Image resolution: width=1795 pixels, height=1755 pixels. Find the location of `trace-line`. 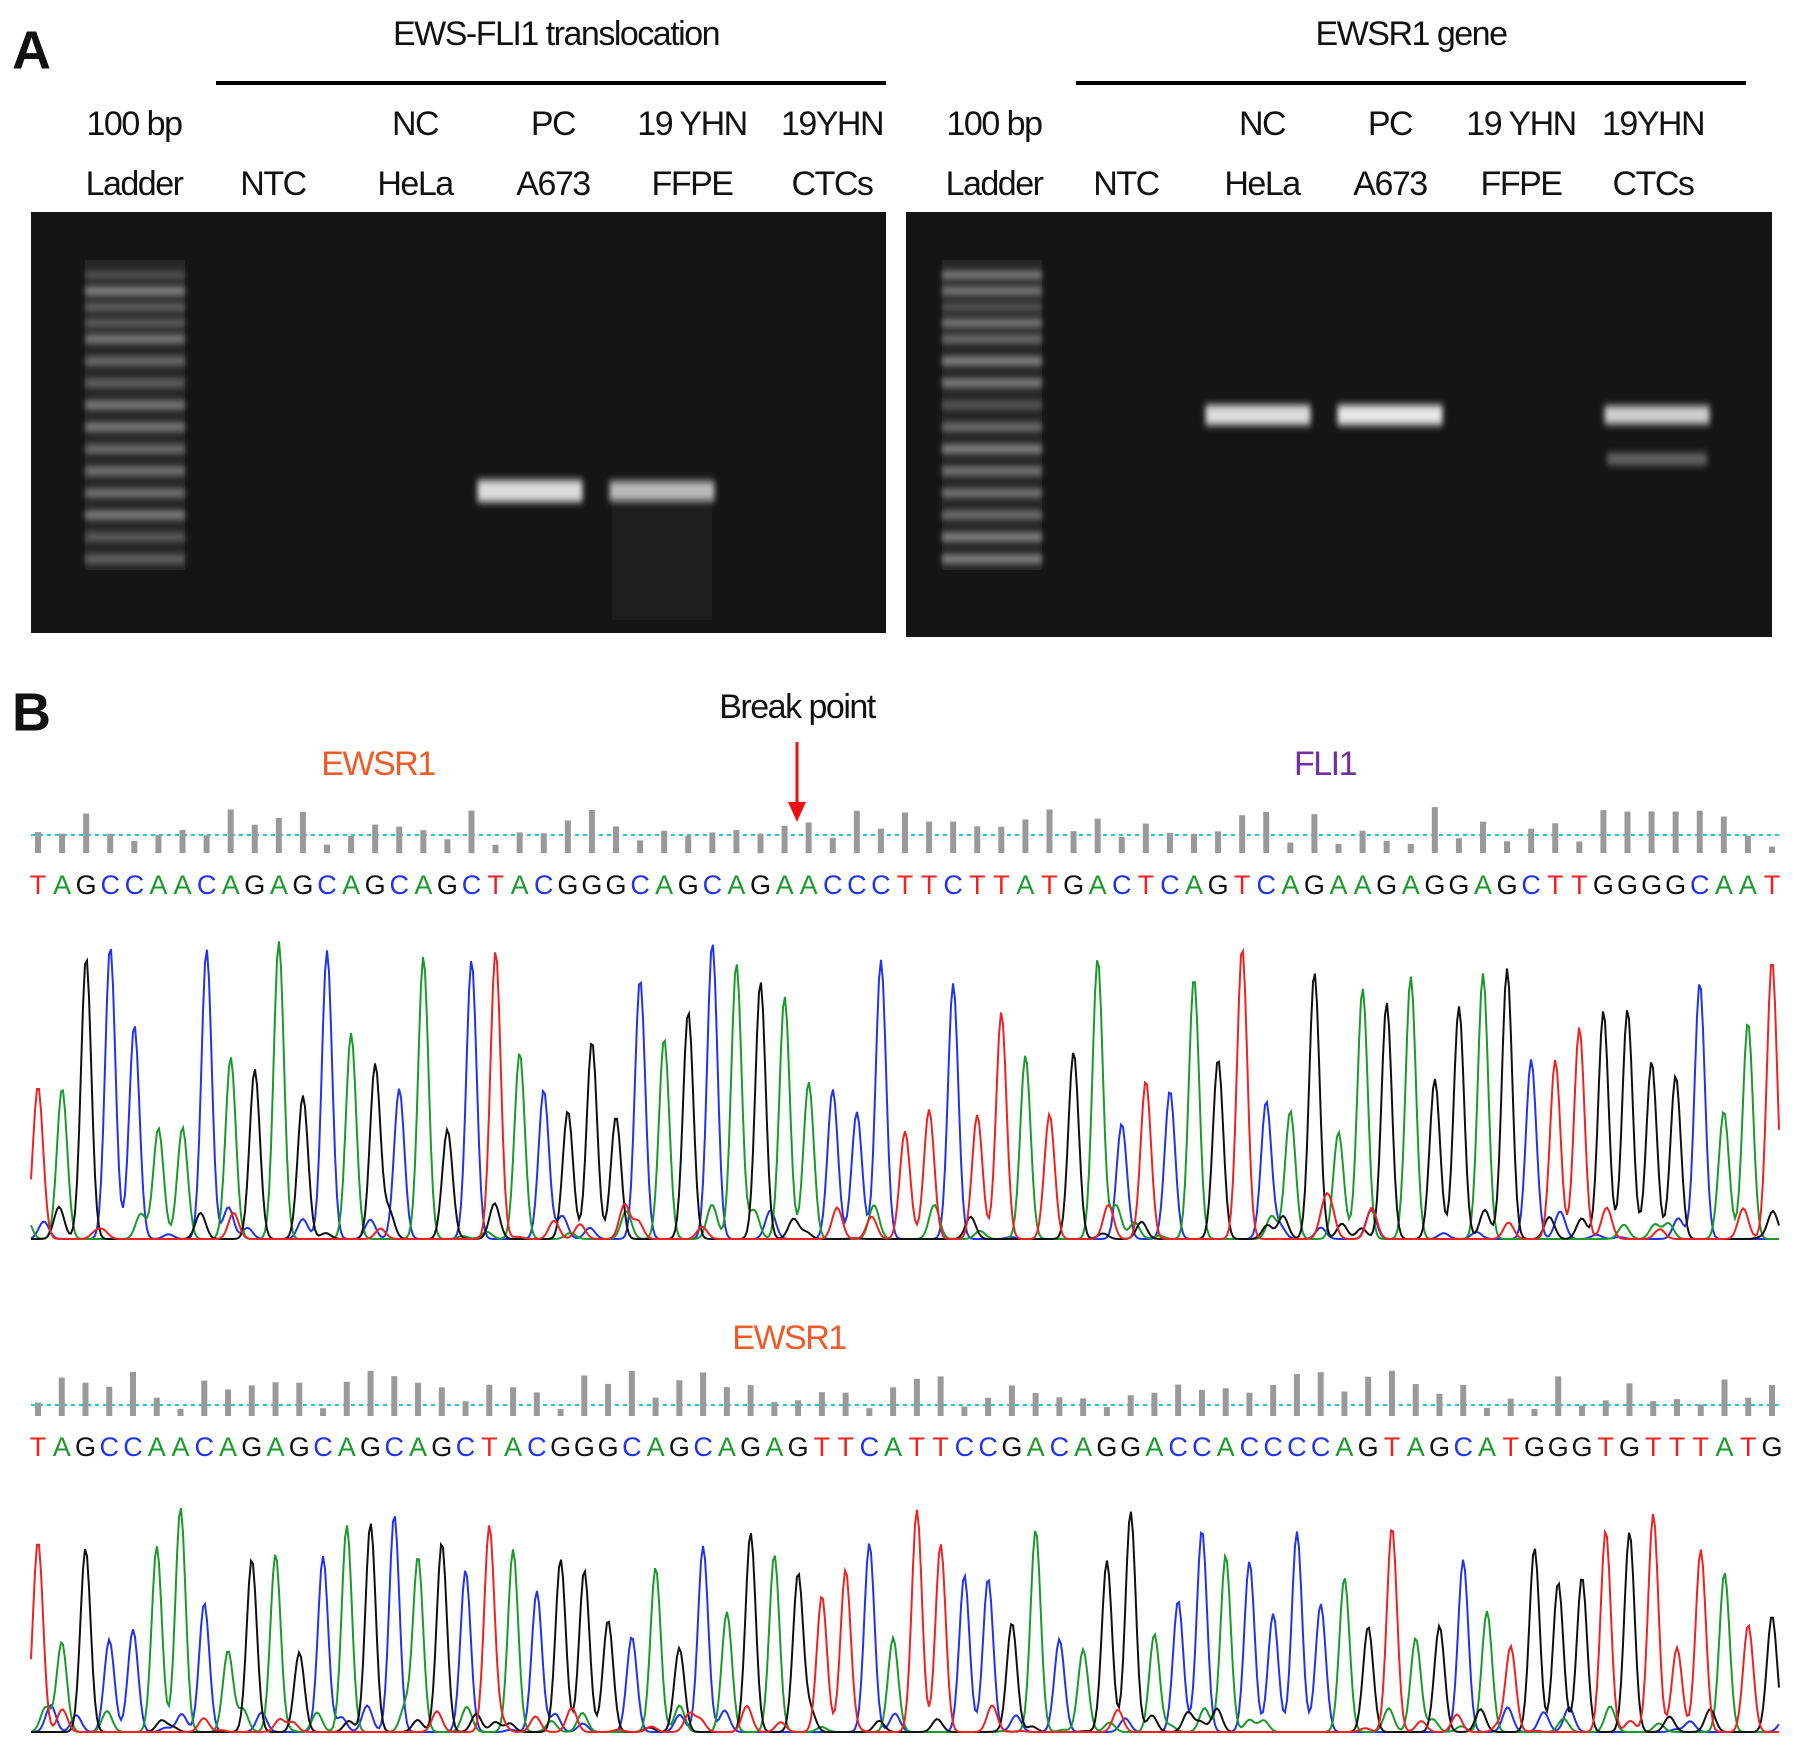

trace-line is located at coordinates (904, 1621).